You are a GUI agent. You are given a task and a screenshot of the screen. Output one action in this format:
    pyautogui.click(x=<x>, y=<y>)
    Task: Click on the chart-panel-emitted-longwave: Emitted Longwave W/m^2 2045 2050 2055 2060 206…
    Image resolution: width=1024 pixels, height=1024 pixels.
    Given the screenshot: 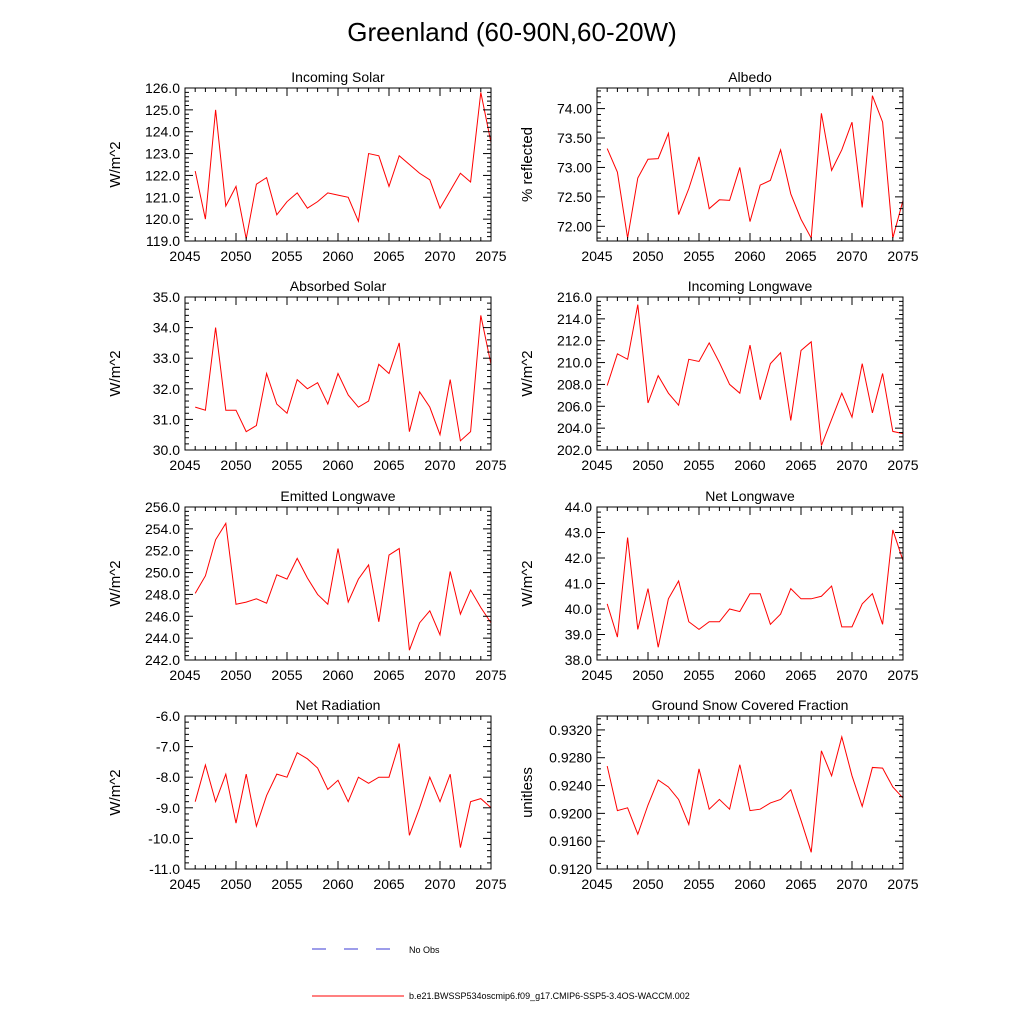 What is the action you would take?
    pyautogui.click(x=307, y=585)
    